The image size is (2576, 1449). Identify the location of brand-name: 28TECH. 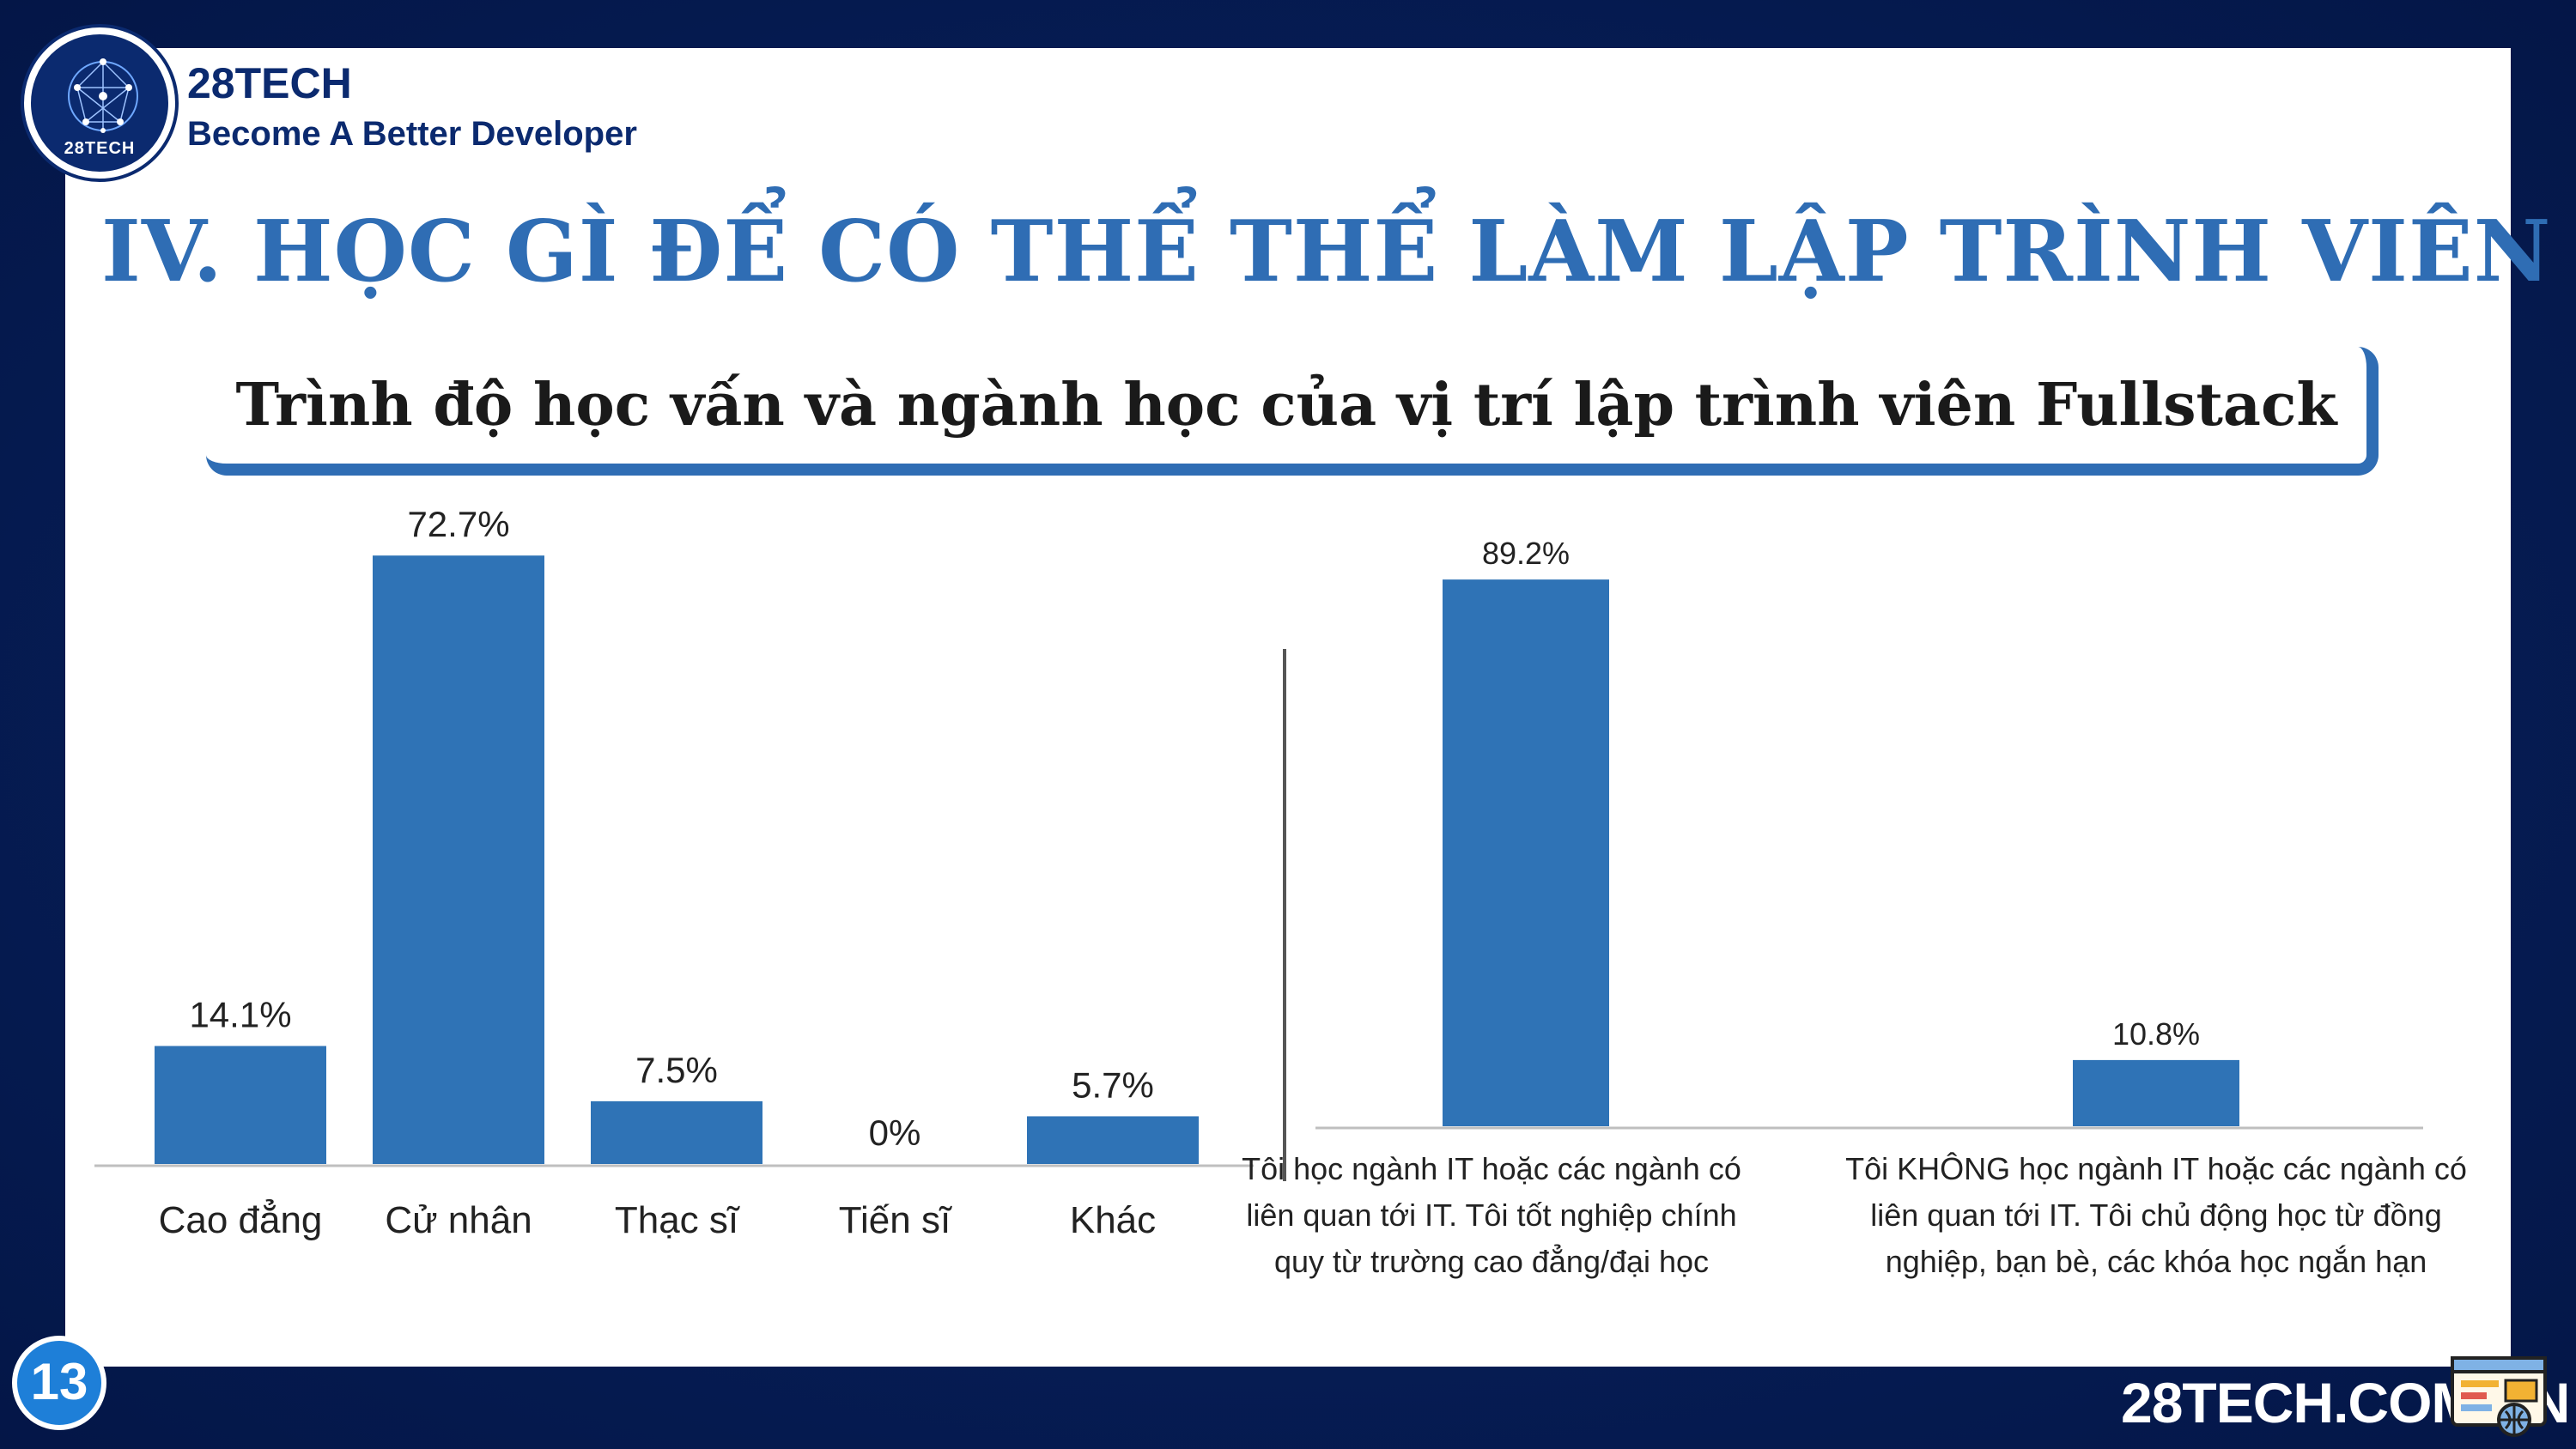
(269, 83).